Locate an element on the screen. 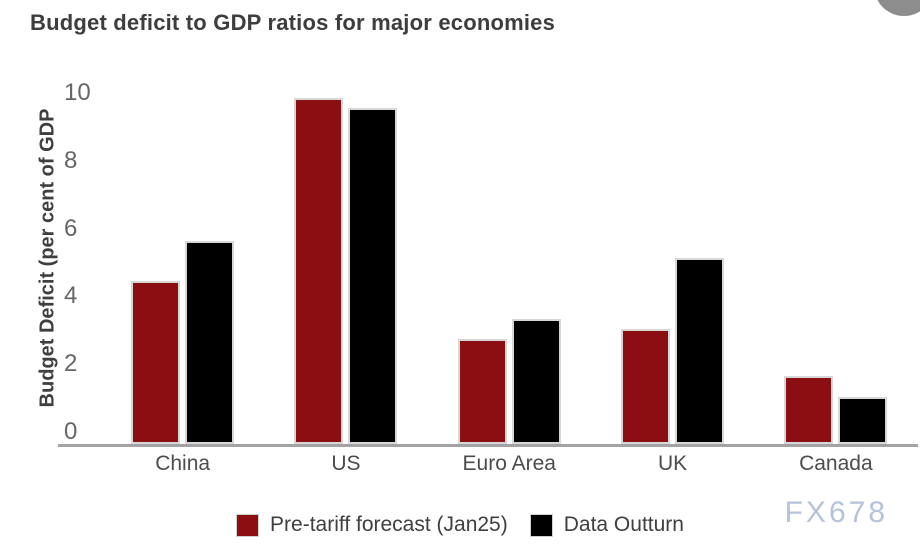 The image size is (920, 553). bar-us-pre-tariff is located at coordinates (319, 271).